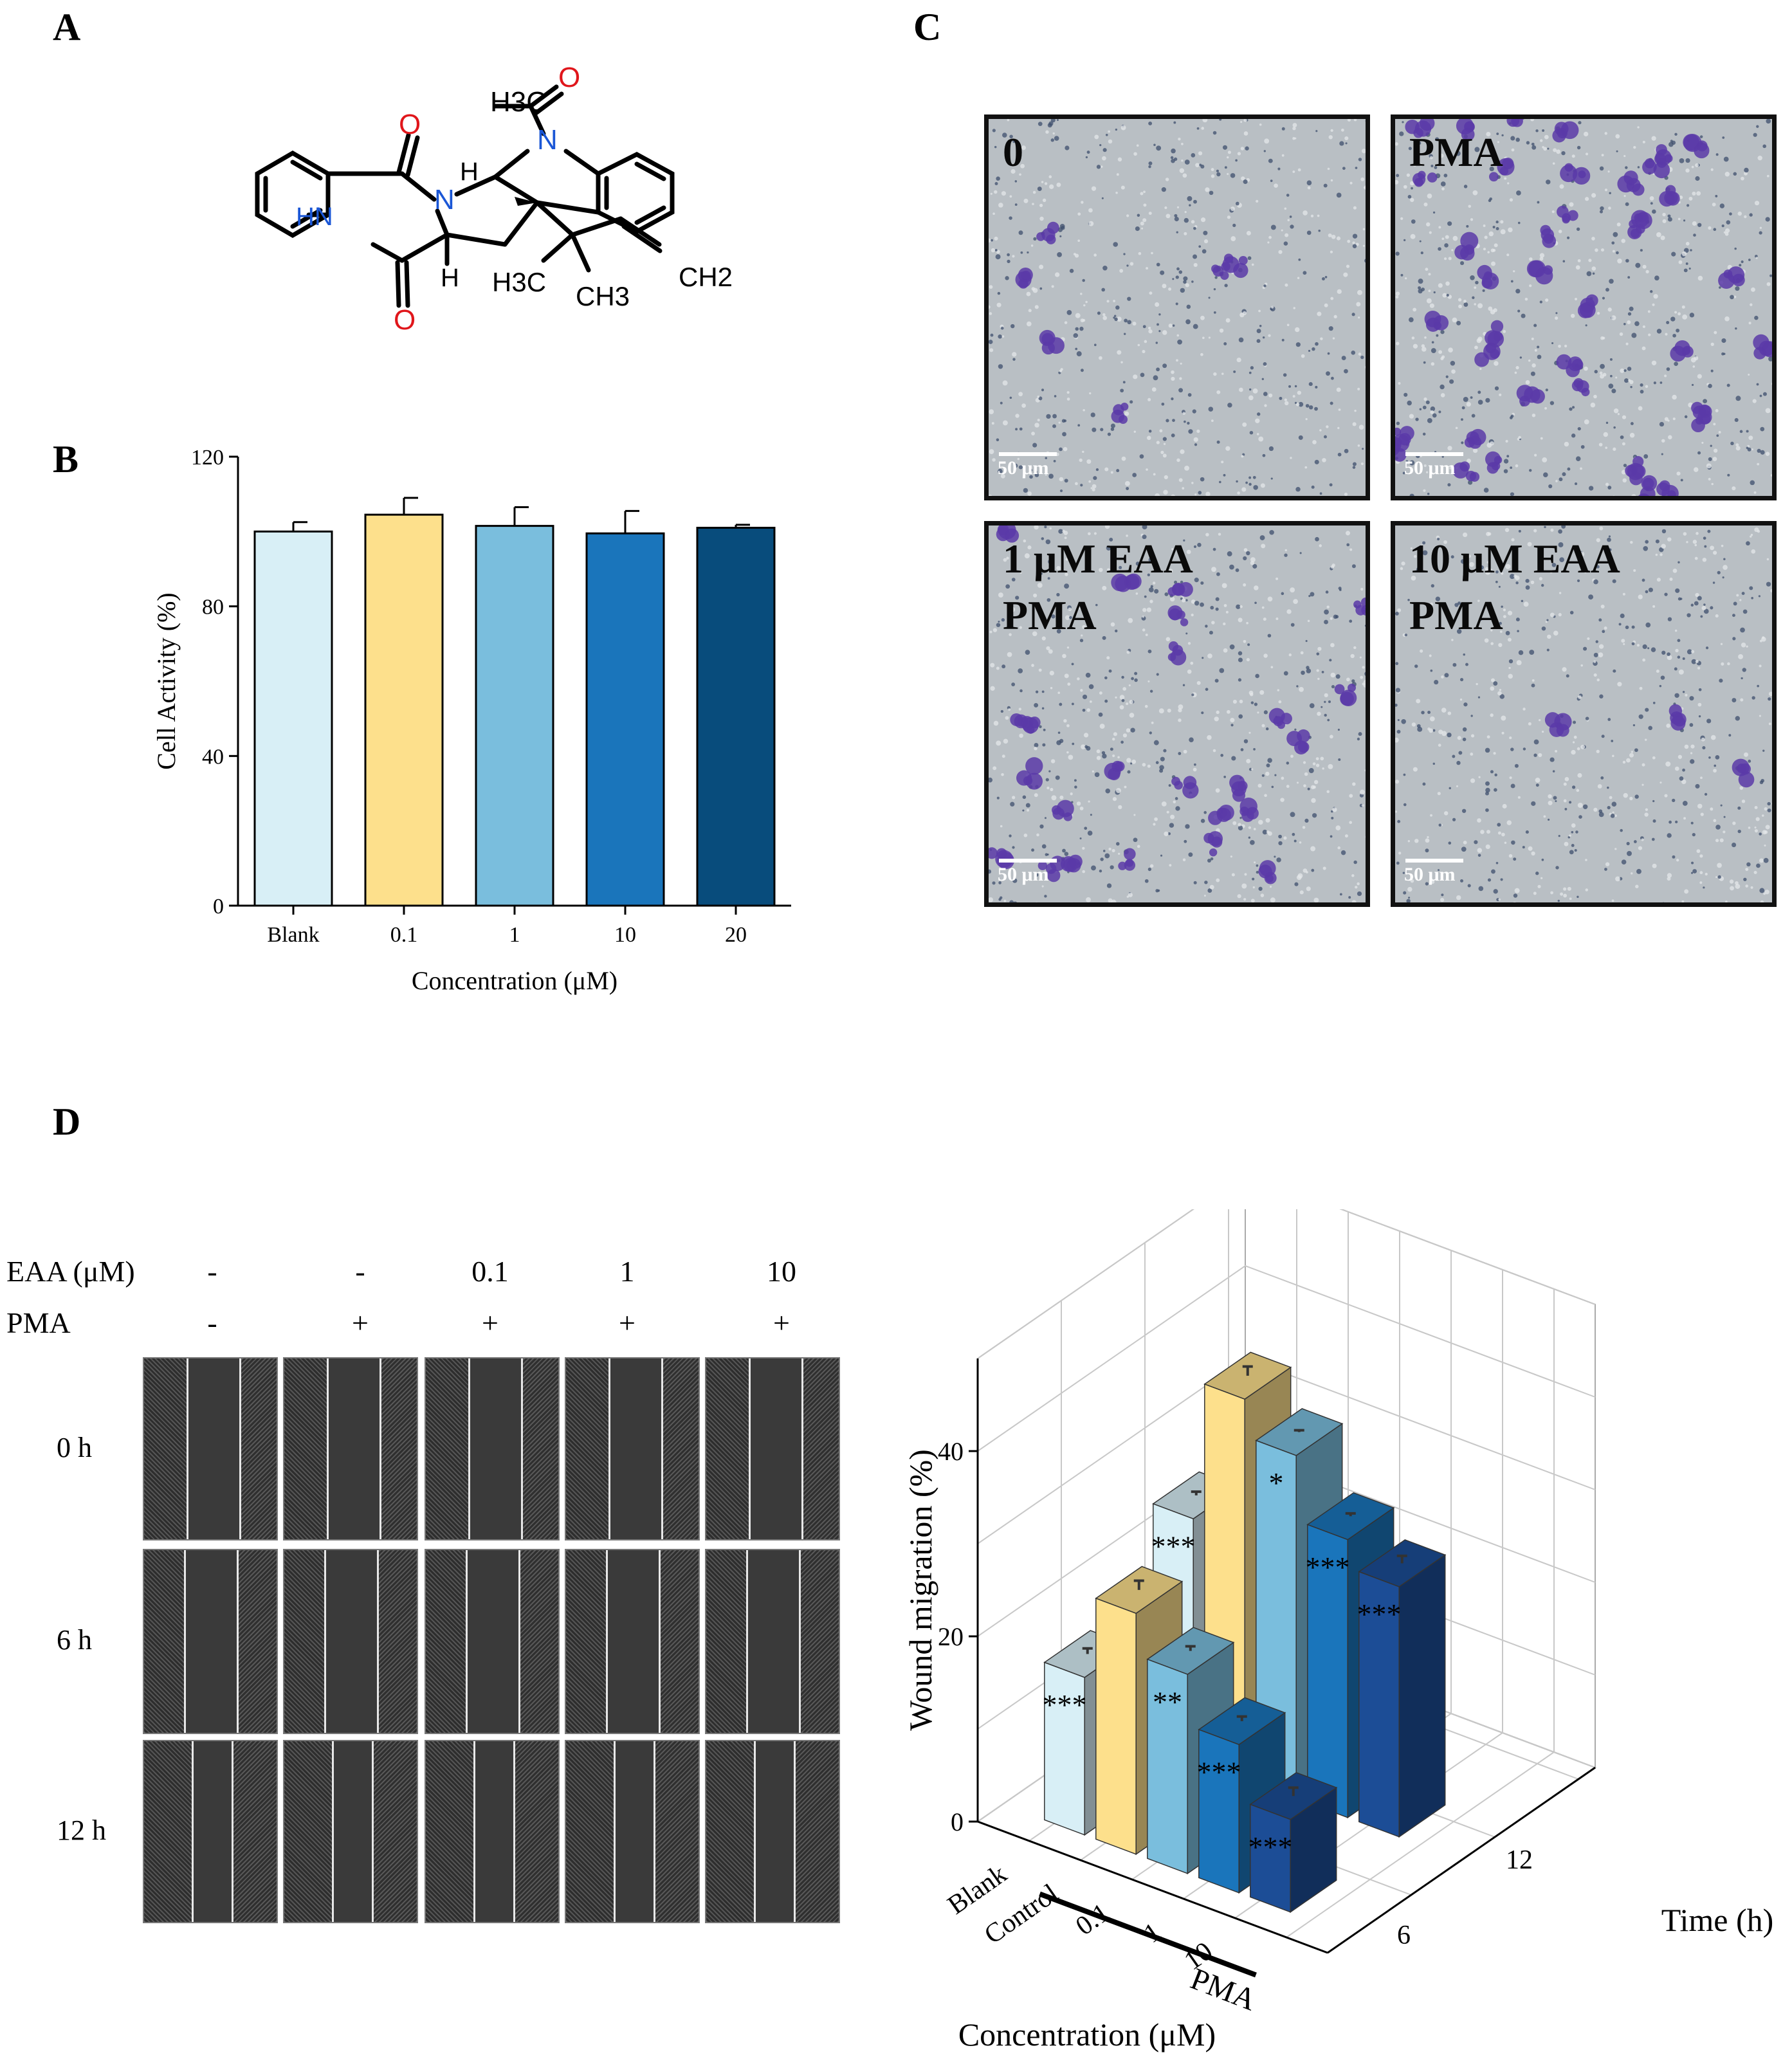 This screenshot has width=1792, height=2066. I want to click on z-axis, so click(1461, 1860).